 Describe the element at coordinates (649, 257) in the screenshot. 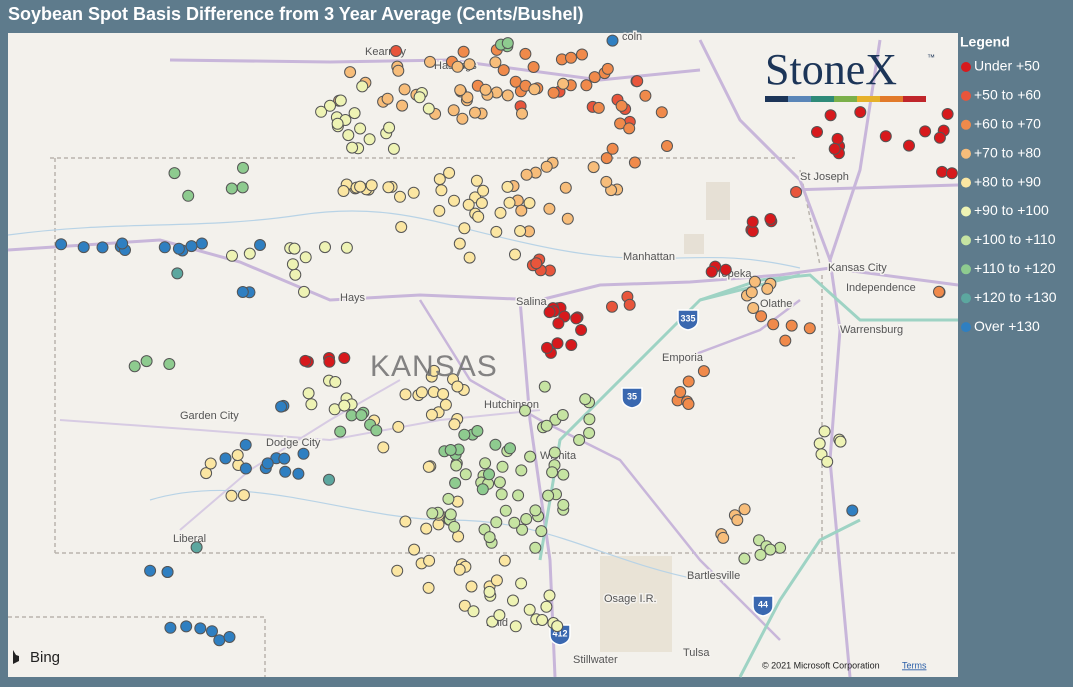

I see `place-label: Manhattan` at that location.